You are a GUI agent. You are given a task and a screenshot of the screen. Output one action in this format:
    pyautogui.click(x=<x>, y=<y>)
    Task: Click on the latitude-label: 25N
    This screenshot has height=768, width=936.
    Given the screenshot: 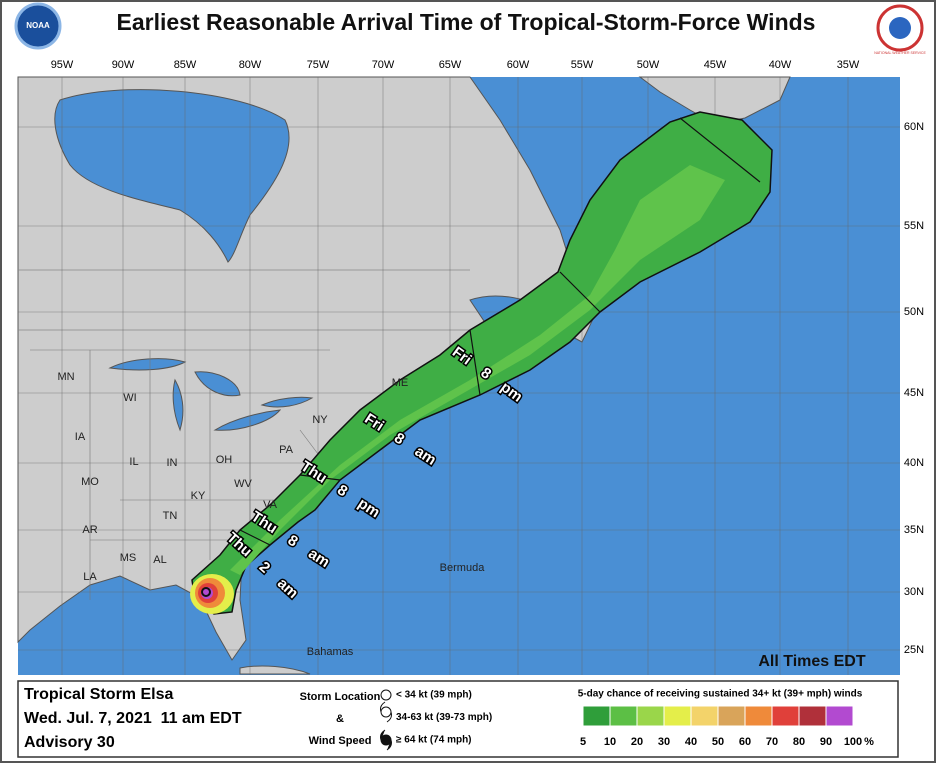 What is the action you would take?
    pyautogui.click(x=914, y=650)
    